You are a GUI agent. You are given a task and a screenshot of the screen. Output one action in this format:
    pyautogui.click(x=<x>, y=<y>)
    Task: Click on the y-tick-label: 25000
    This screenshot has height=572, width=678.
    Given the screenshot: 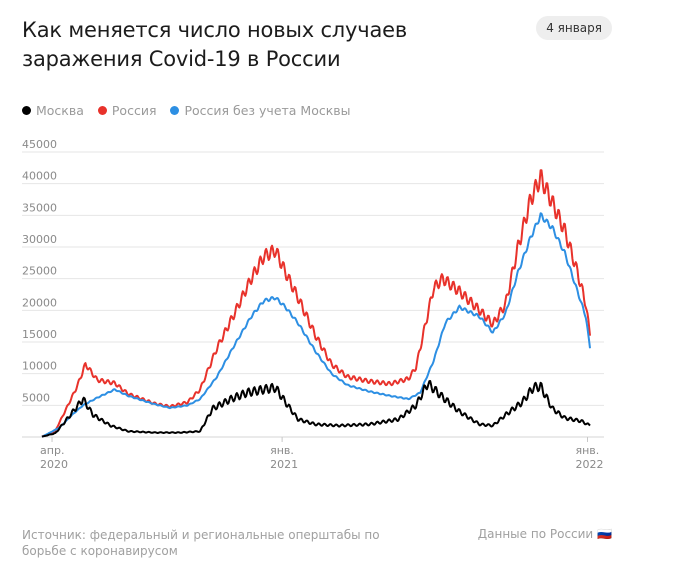 What is the action you would take?
    pyautogui.click(x=39, y=271)
    